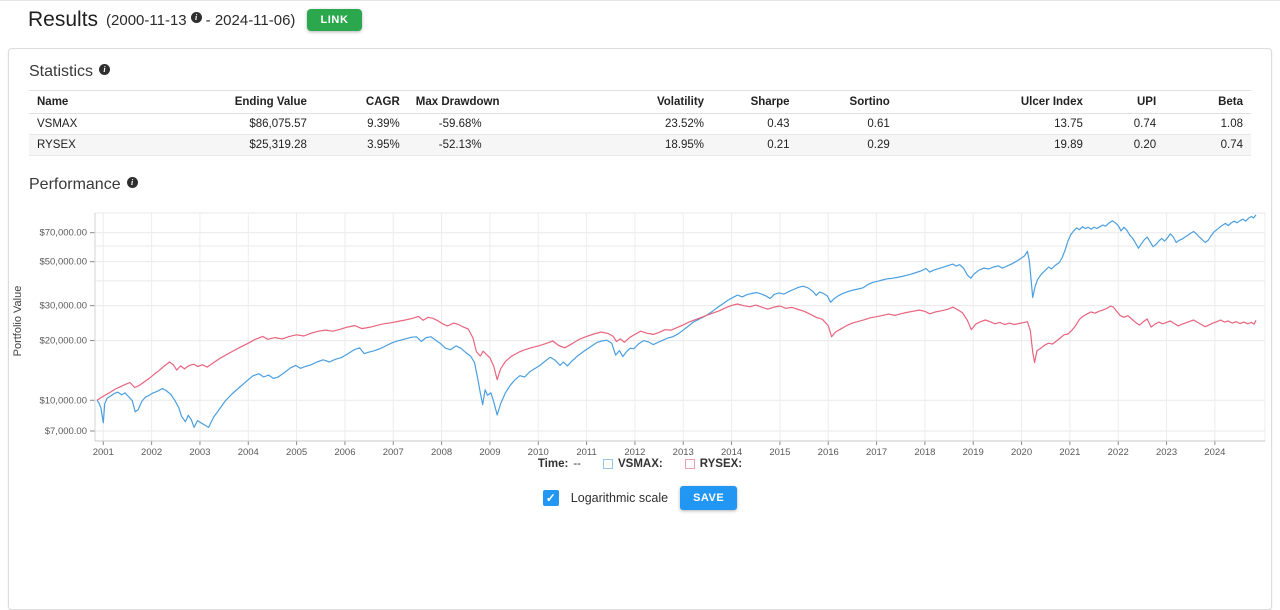 The height and width of the screenshot is (610, 1280). I want to click on x-tick-label: 2017, so click(876, 452).